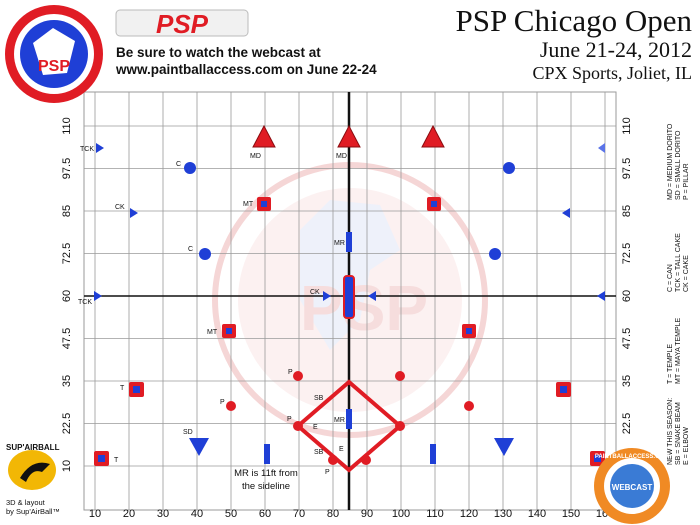 The height and width of the screenshot is (525, 700). What do you see at coordinates (341, 156) in the screenshot?
I see `obstacle-label: MD` at bounding box center [341, 156].